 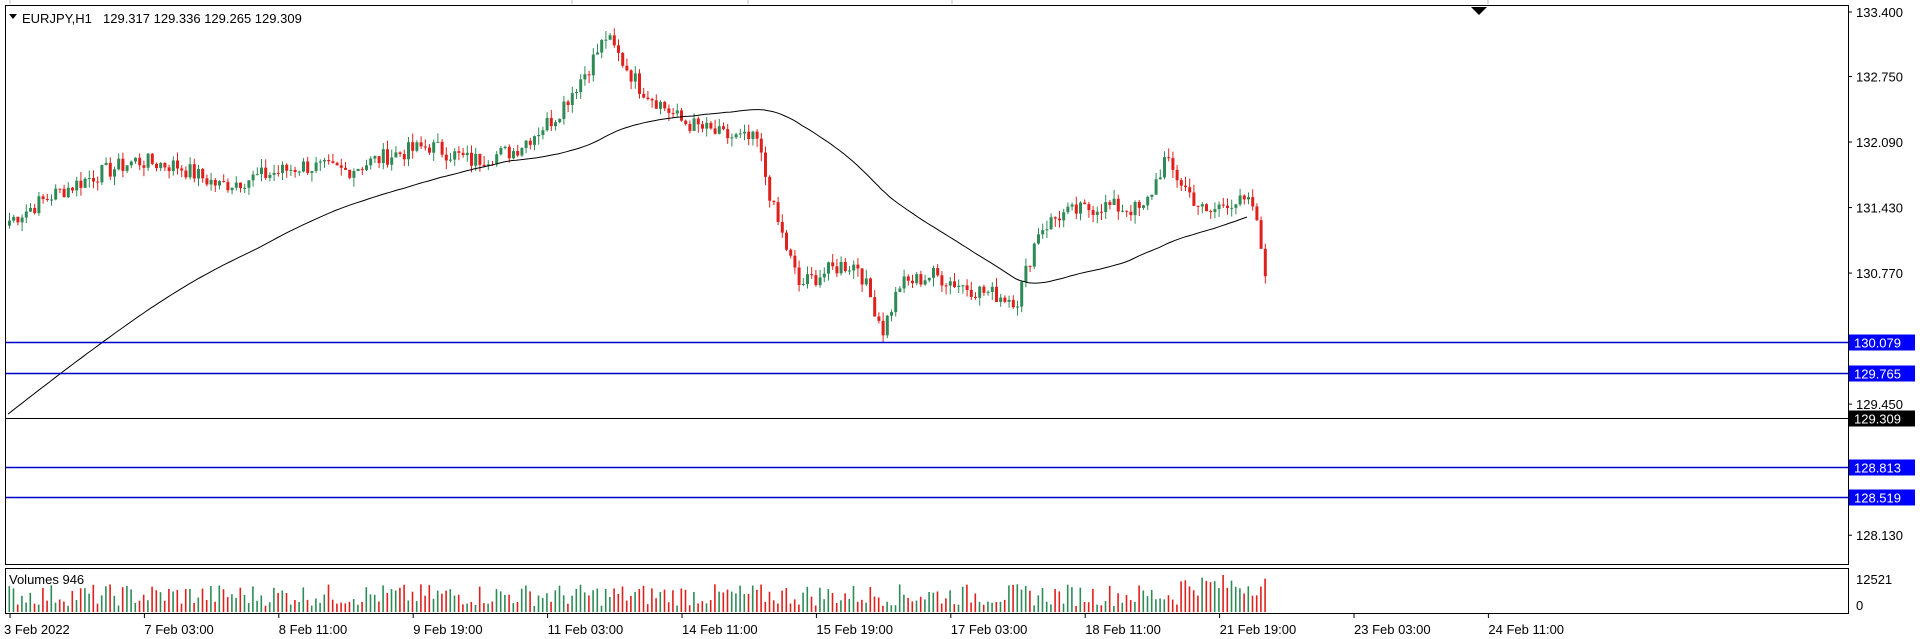 I want to click on time-tick-label: 18 Feb 11:00, so click(x=1123, y=629).